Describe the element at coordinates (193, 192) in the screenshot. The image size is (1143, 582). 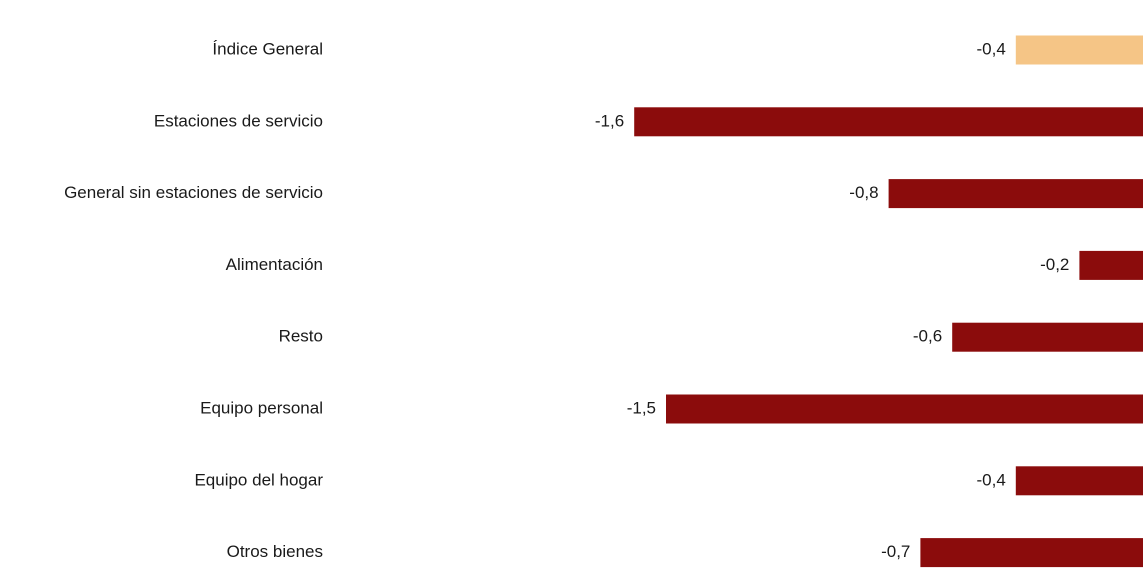
I see `category-label: General sin estaciones de servicio` at that location.